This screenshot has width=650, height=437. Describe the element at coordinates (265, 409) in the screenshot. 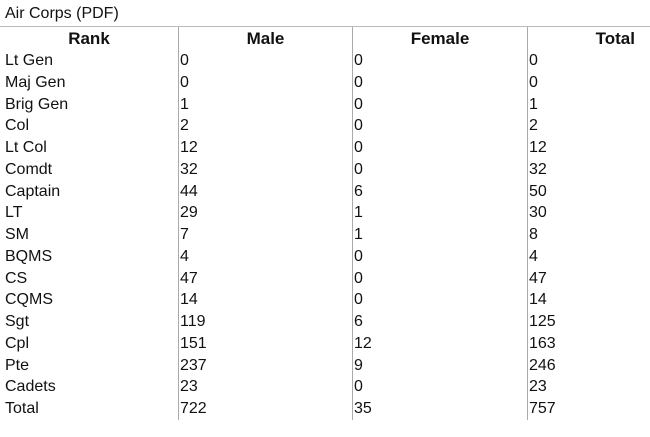

I see `cell-male: 722` at that location.